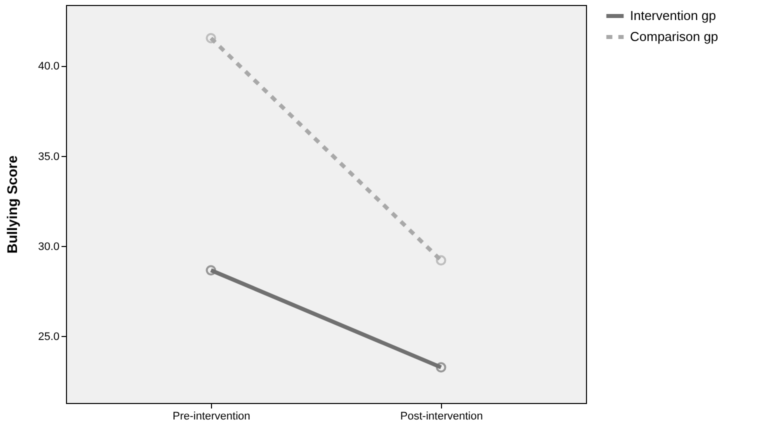 Image resolution: width=758 pixels, height=440 pixels. I want to click on y-tick-label: 35.0, so click(49, 156).